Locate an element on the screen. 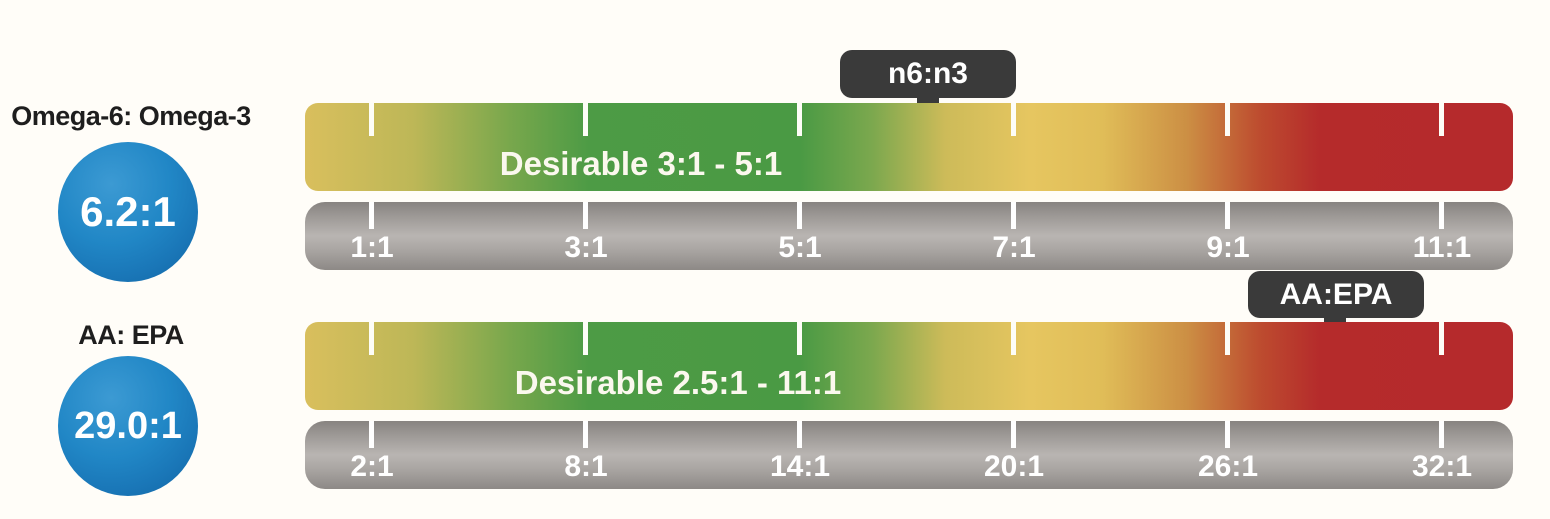  scale-tick-label: 26:1 is located at coordinates (1228, 466).